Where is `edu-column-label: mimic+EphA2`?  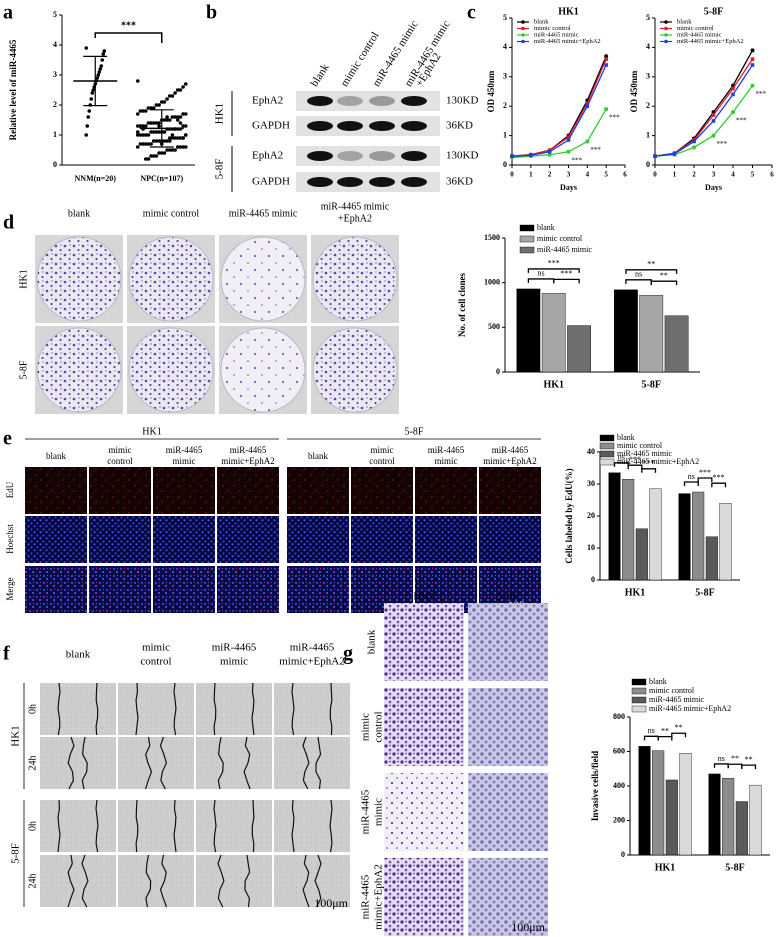 edu-column-label: mimic+EphA2 is located at coordinates (510, 461).